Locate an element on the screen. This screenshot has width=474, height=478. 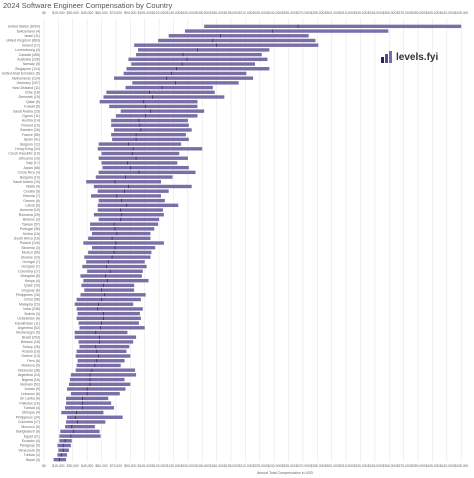
category-label: Egypt (21) is located at coordinates (32, 436).